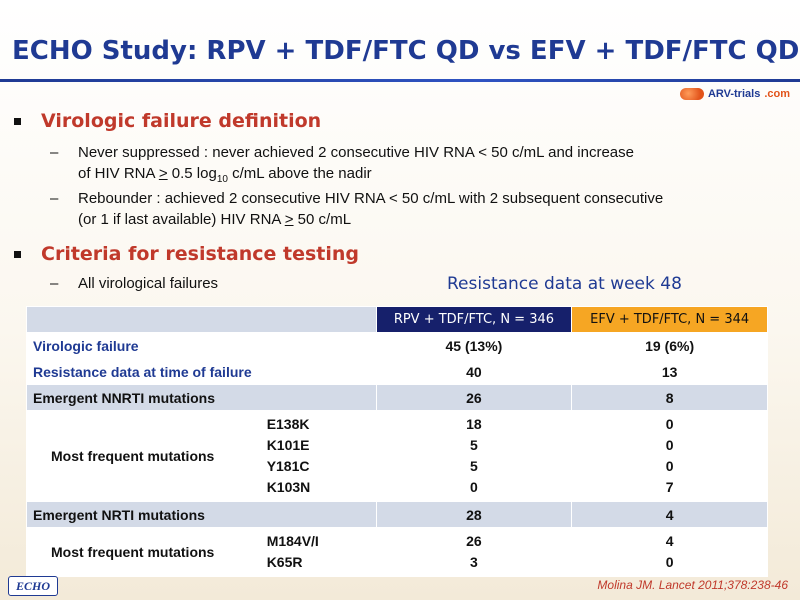 The width and height of the screenshot is (800, 600). Describe the element at coordinates (201, 345) in the screenshot. I see `row-label: Virologic failure` at that location.